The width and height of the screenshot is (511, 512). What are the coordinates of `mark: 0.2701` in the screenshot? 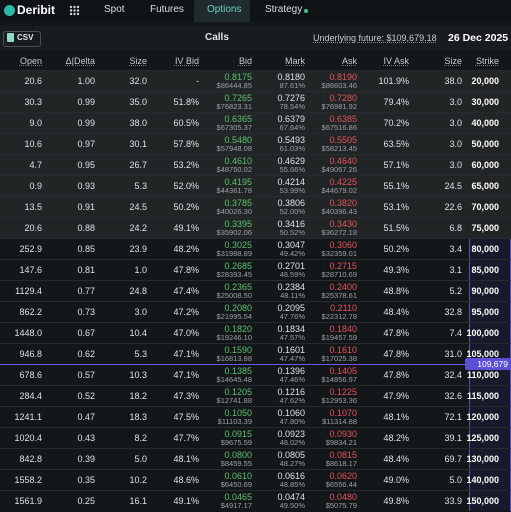 It's located at (291, 266).